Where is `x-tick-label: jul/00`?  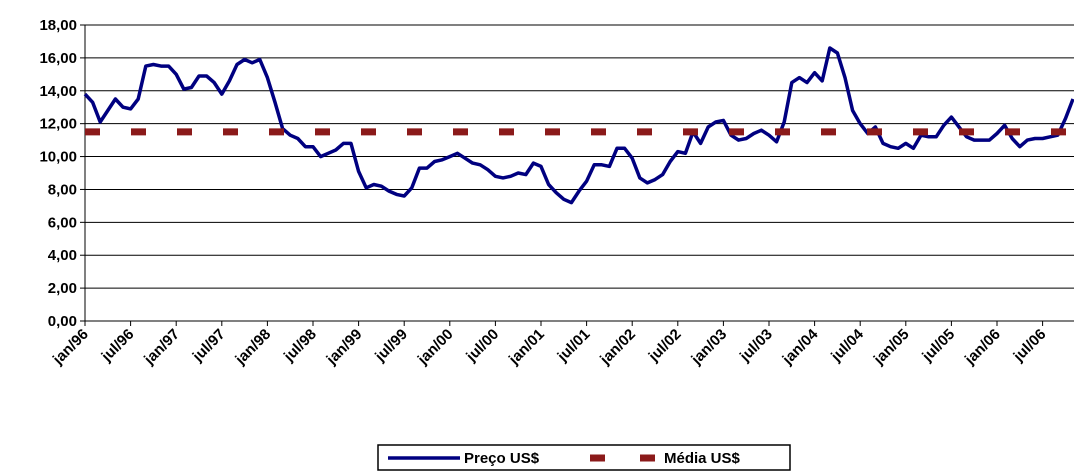
x-tick-label: jul/00 is located at coordinates (482, 346).